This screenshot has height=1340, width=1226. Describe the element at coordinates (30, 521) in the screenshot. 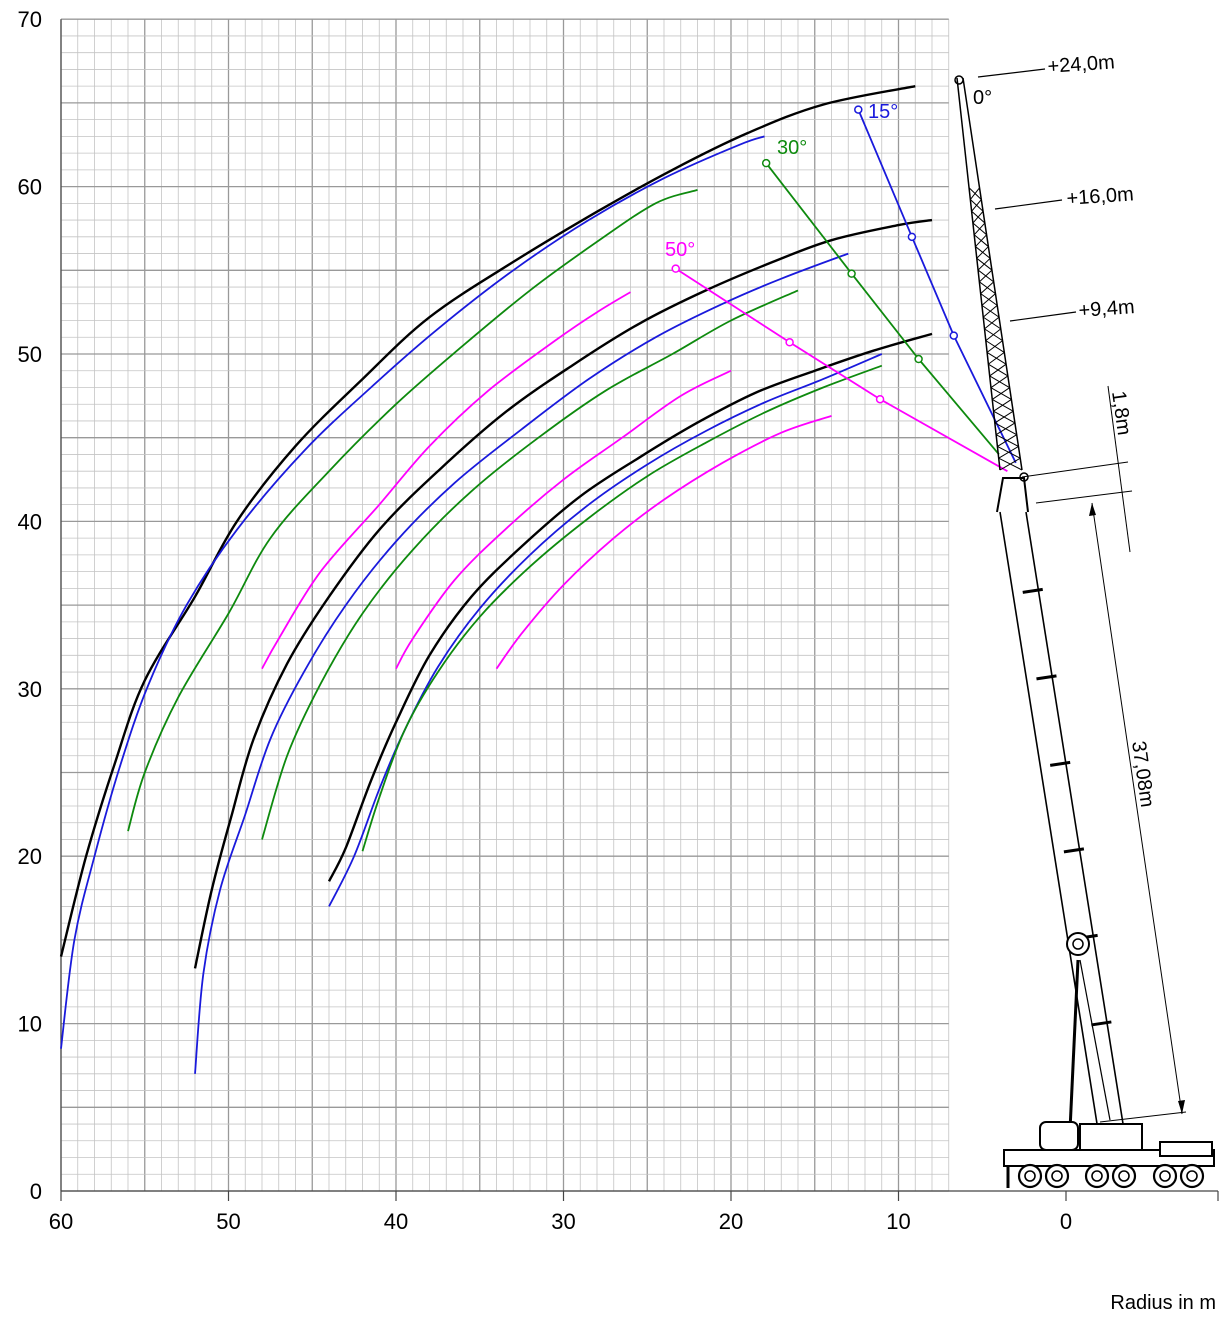

I see `y-tick-label: 40` at that location.